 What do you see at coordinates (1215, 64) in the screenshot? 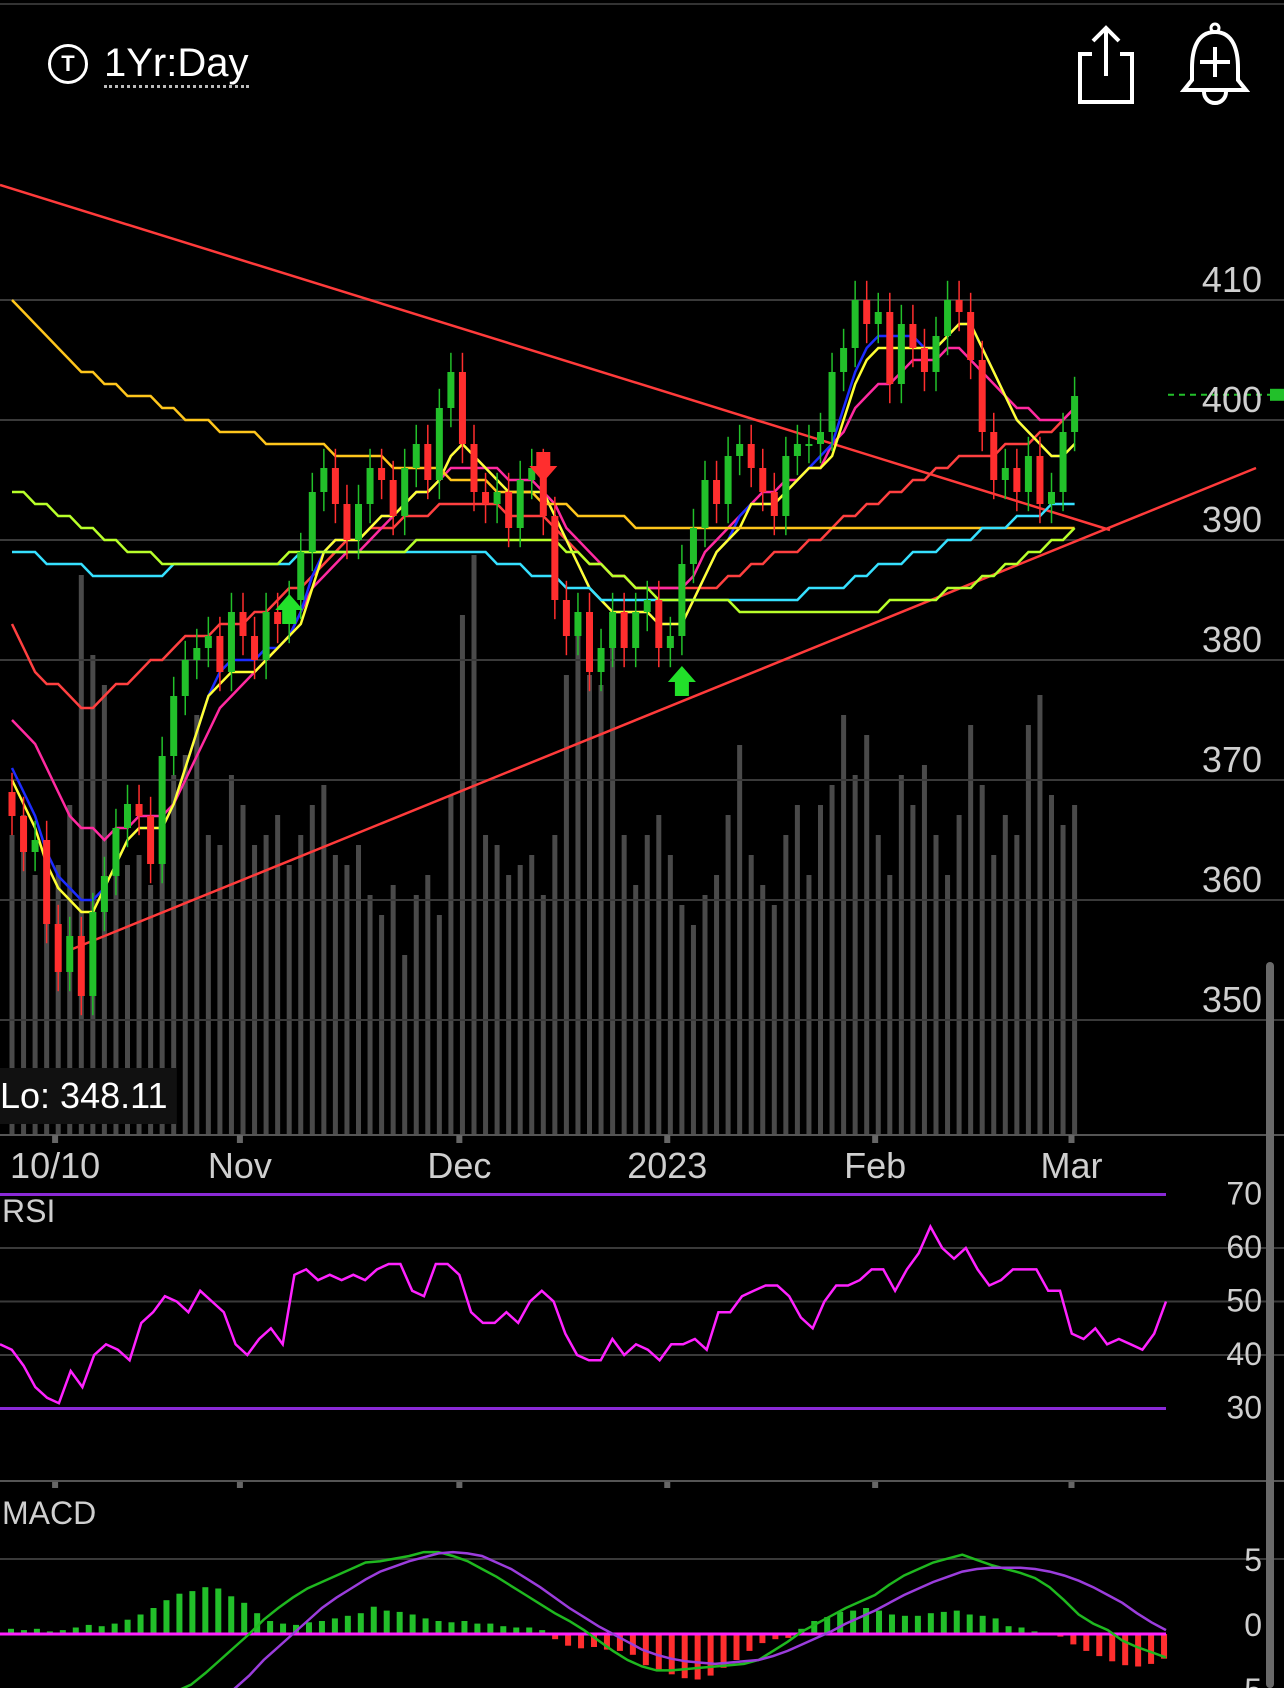
I see `add-alert-button` at bounding box center [1215, 64].